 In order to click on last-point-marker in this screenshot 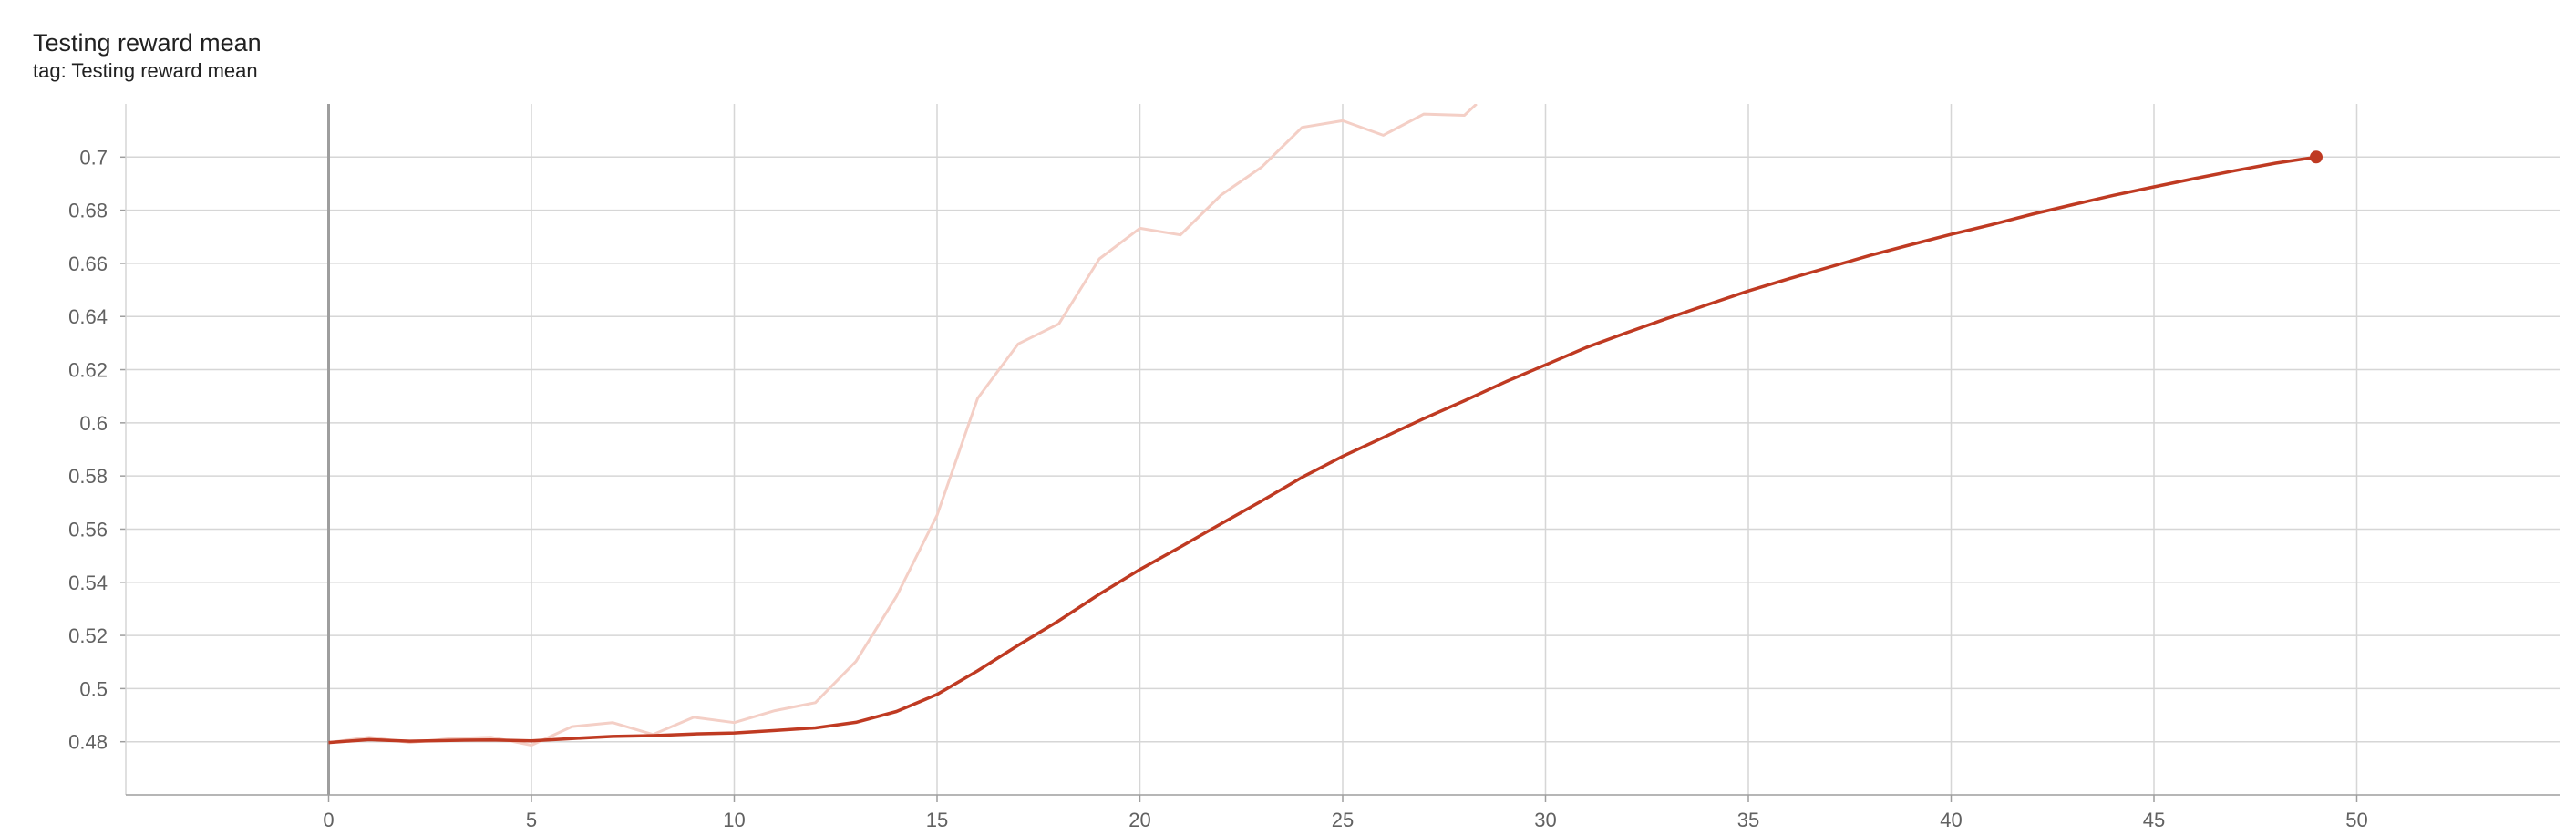, I will do `click(2316, 157)`.